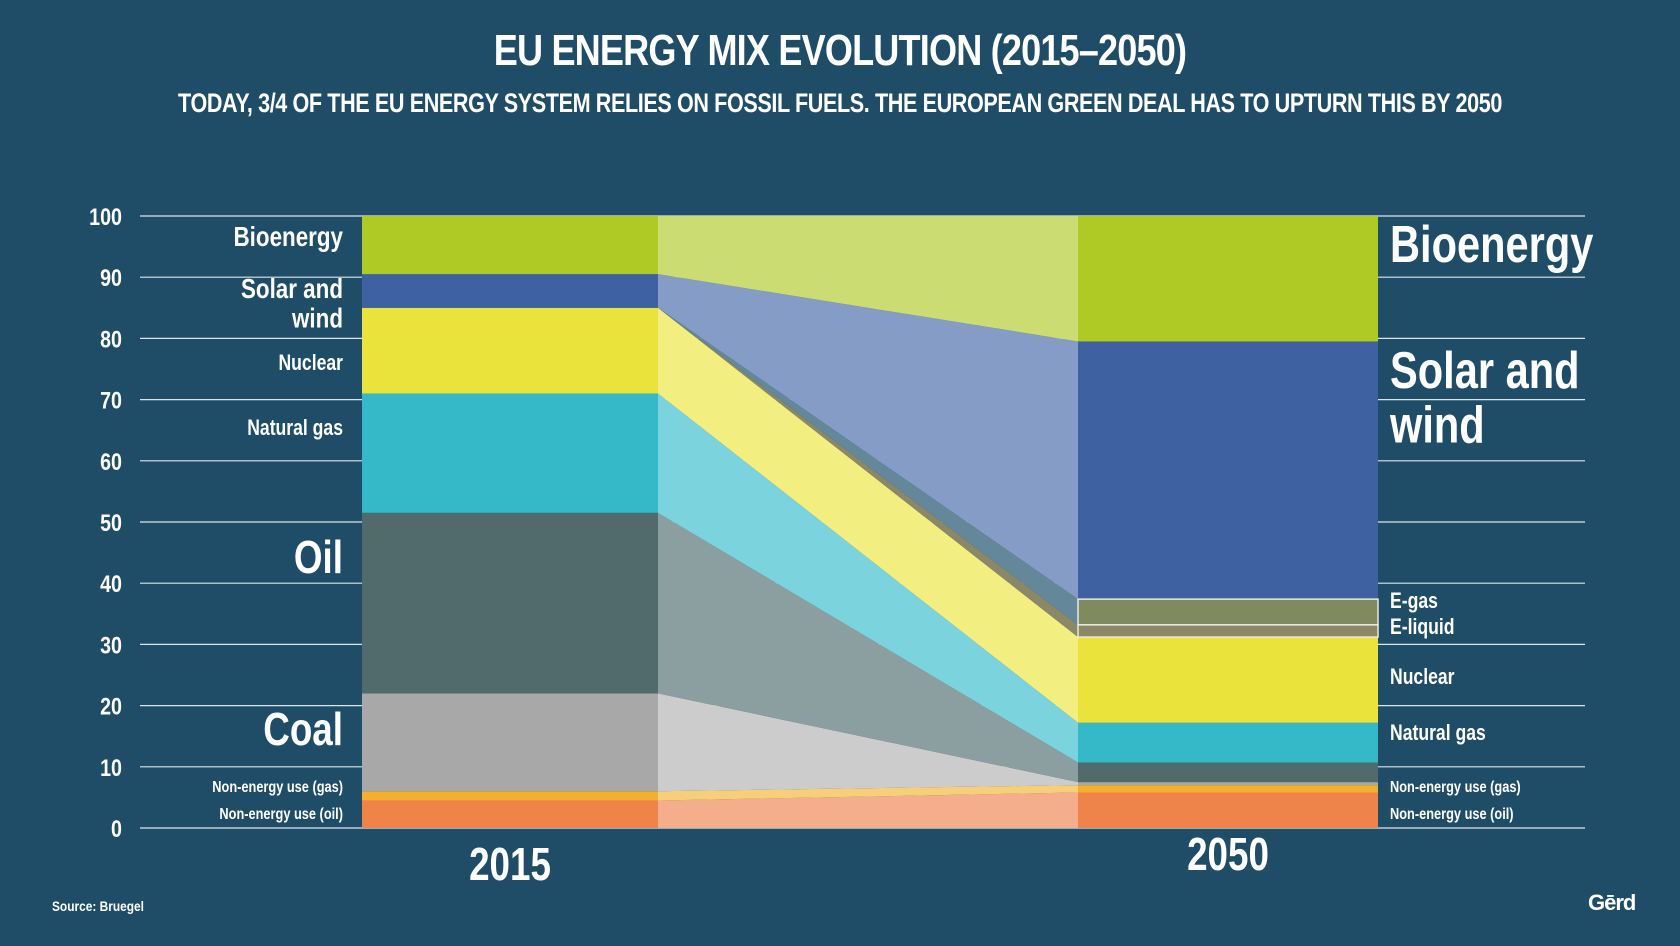 Image resolution: width=1680 pixels, height=946 pixels. What do you see at coordinates (1422, 627) in the screenshot?
I see `label-2050-e-liquid: E-liquid` at bounding box center [1422, 627].